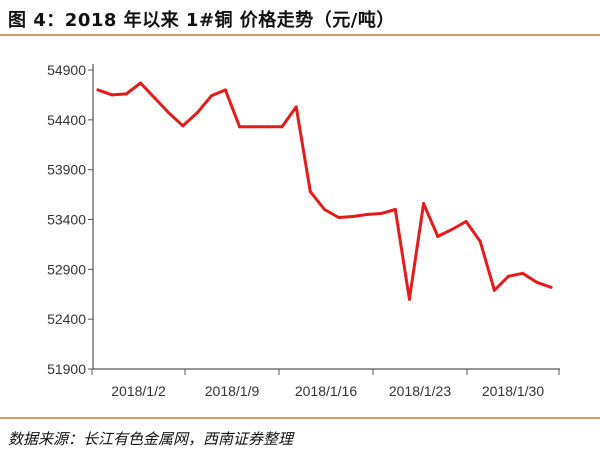 This screenshot has height=455, width=600. Describe the element at coordinates (66, 319) in the screenshot. I see `y-tick-label: 52400` at that location.